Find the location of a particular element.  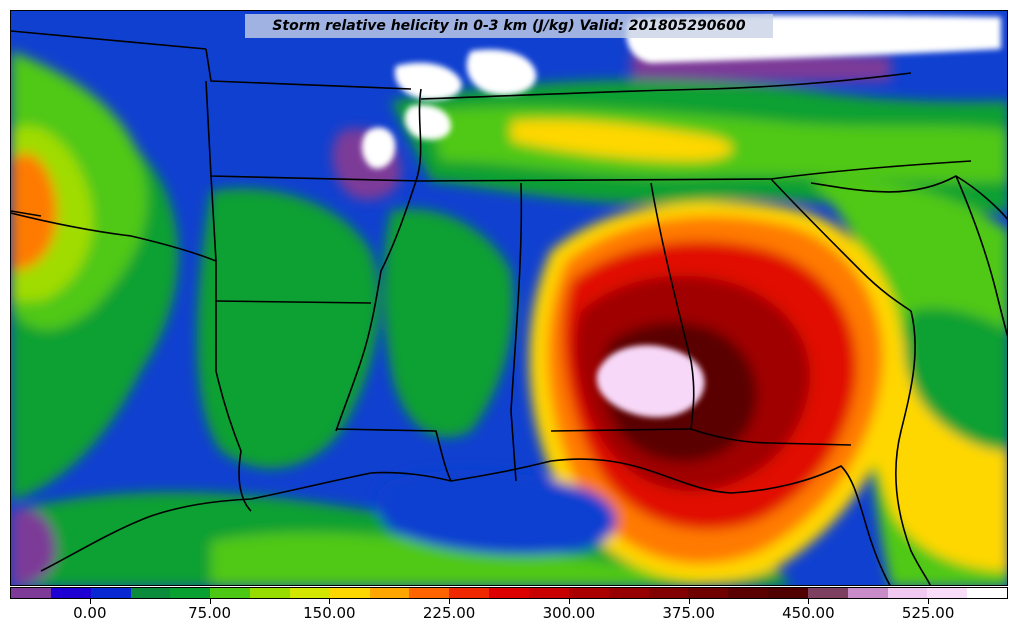

colorbar is located at coordinates (509, 593).